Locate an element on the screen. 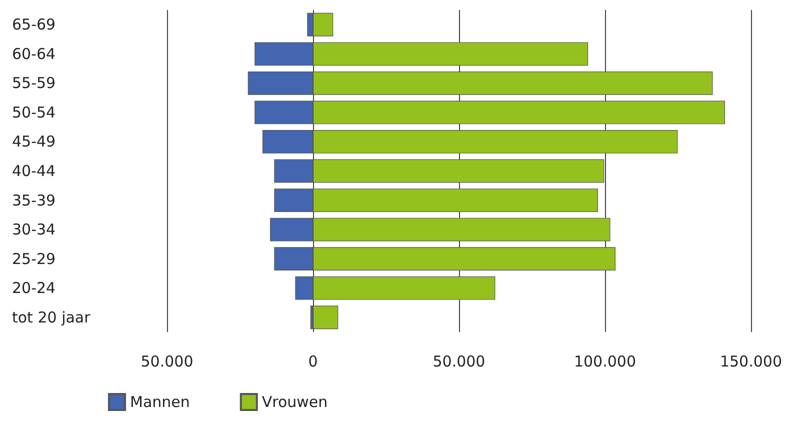 Image resolution: width=793 pixels, height=428 pixels. y-tick-label: 50-54 is located at coordinates (34, 112).